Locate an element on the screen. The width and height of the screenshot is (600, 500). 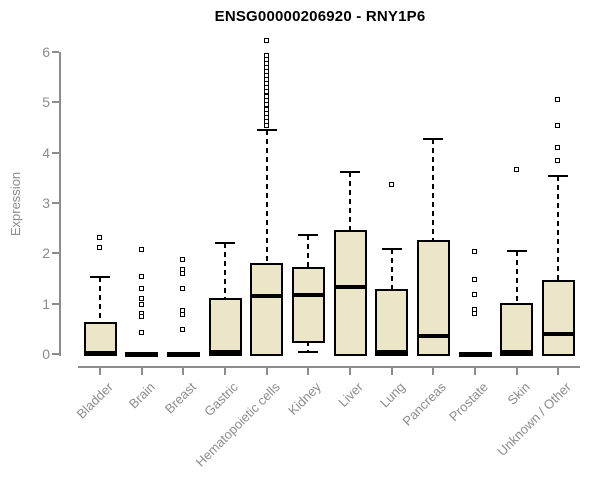
y-tick-label: 1 is located at coordinates (46, 303).